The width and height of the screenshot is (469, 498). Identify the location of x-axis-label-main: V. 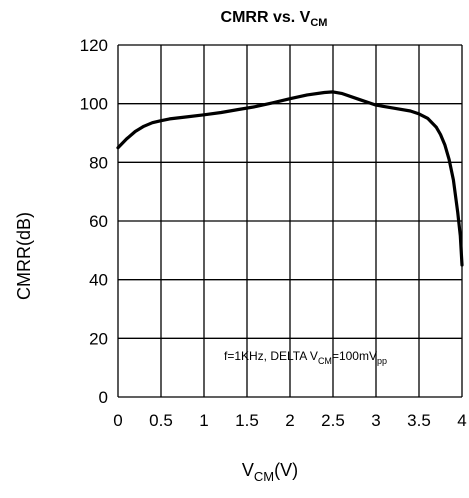
(248, 470).